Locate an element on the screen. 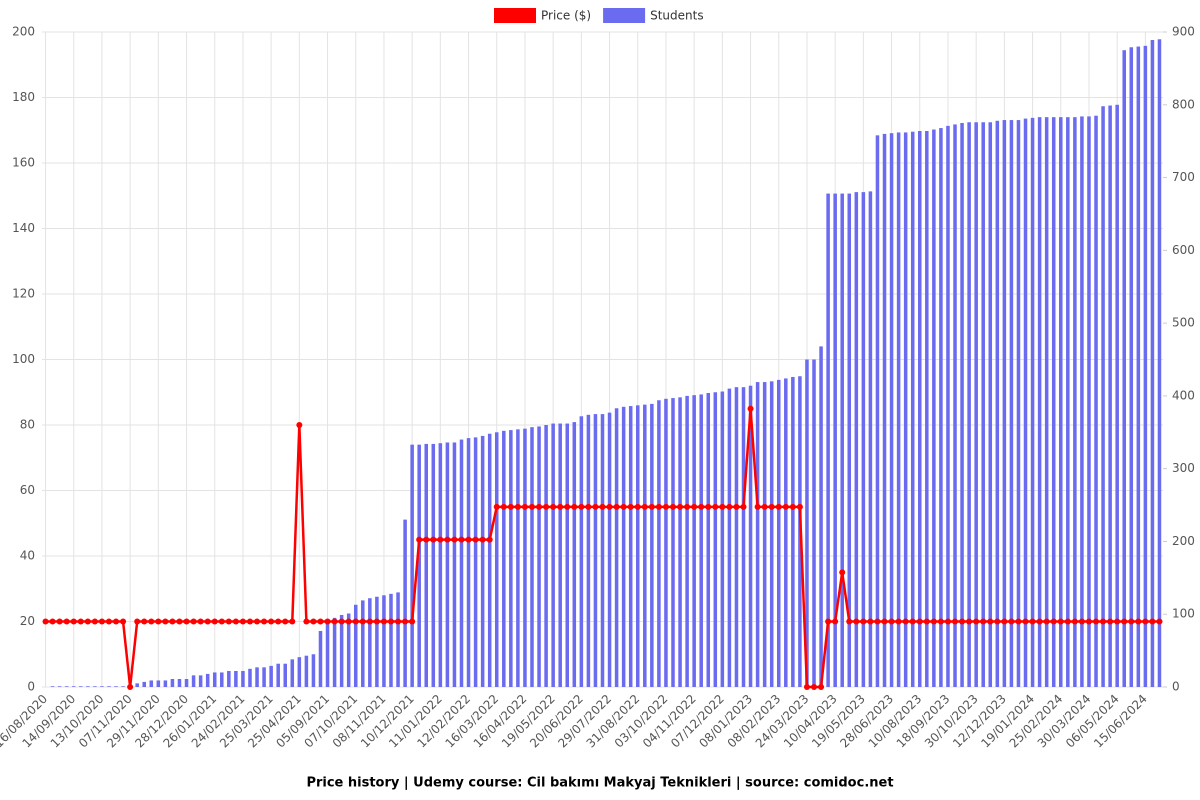 Image resolution: width=1200 pixels, height=800 pixels. y-tick-label: 180 is located at coordinates (23, 97).